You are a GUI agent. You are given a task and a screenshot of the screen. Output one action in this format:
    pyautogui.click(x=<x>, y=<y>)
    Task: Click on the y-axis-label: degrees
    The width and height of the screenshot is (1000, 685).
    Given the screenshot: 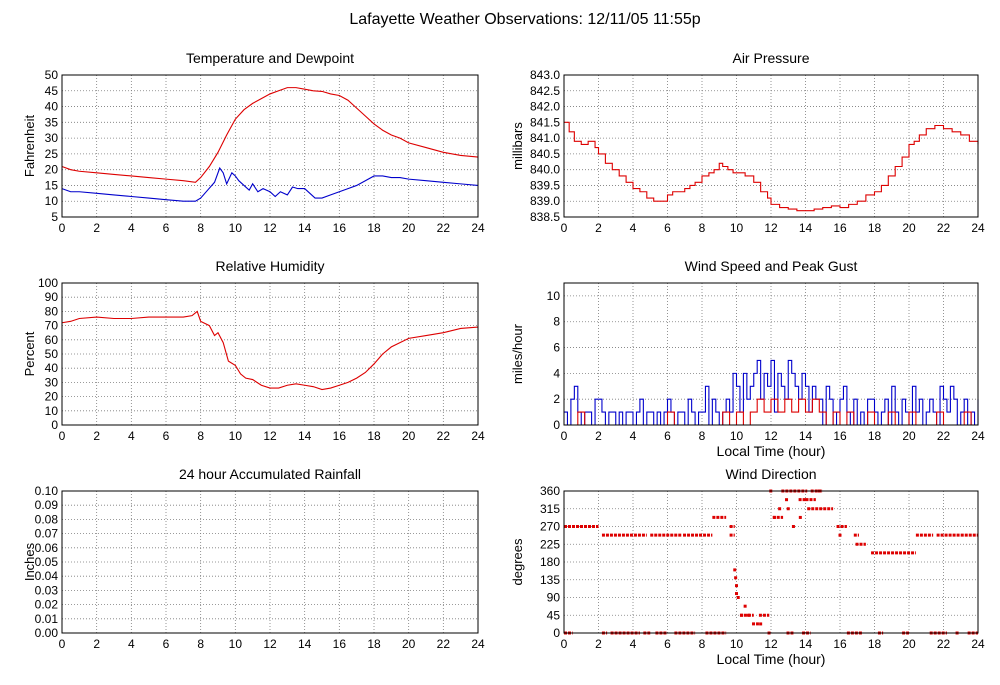 What is the action you would take?
    pyautogui.click(x=517, y=561)
    